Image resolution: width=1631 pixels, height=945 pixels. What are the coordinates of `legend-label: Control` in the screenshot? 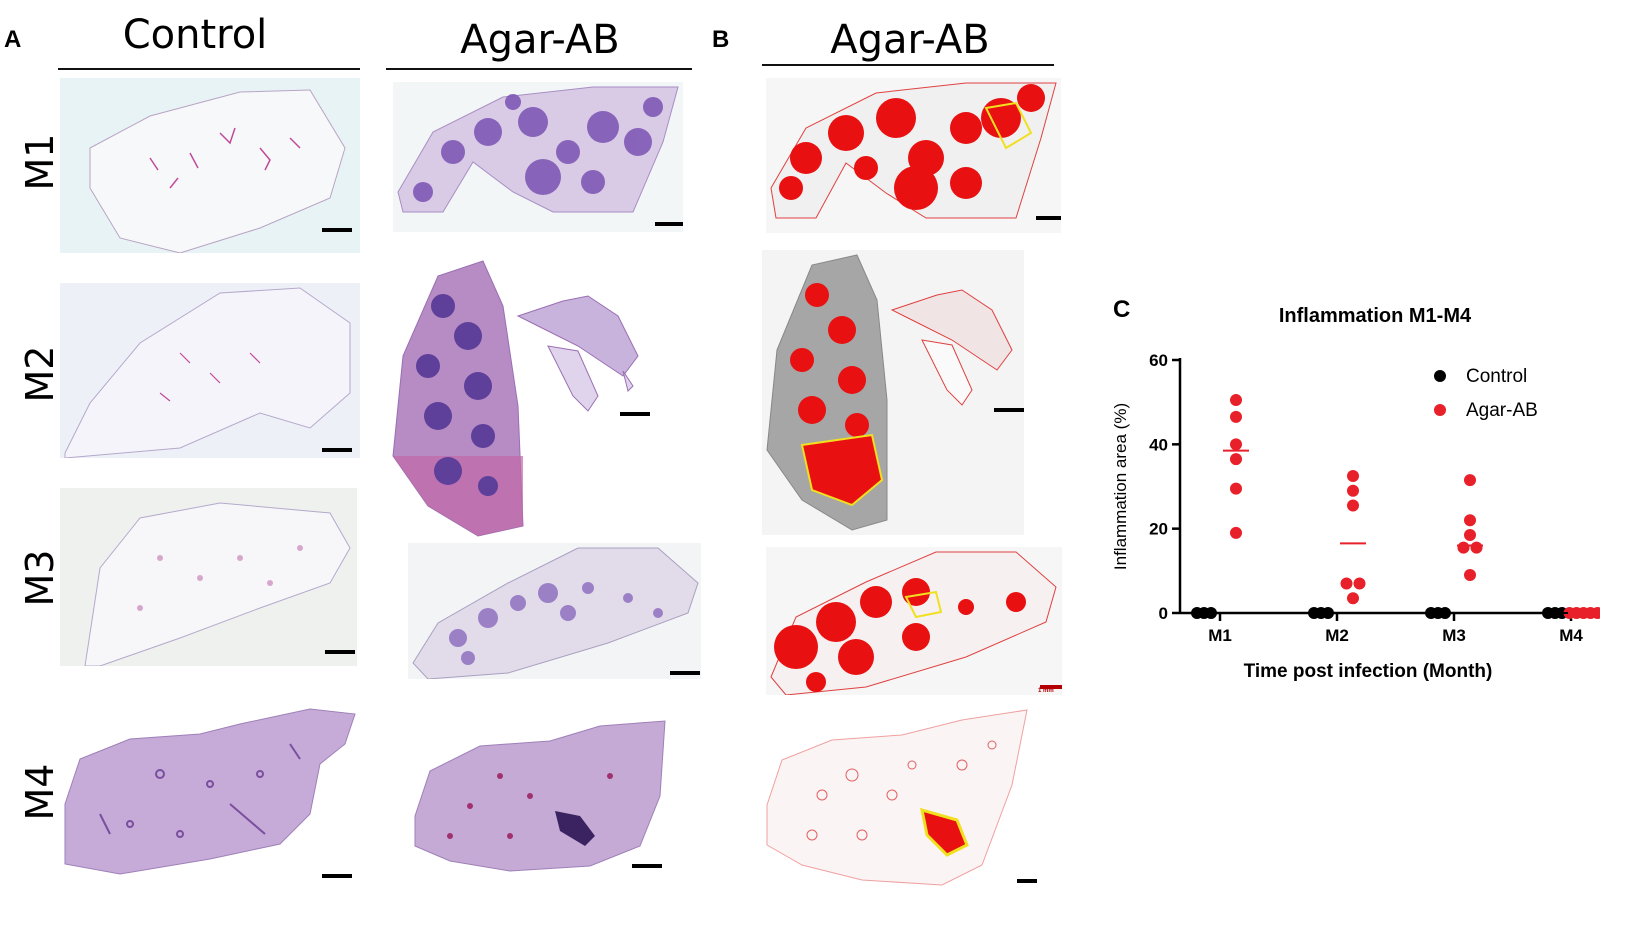 It's located at (1496, 376).